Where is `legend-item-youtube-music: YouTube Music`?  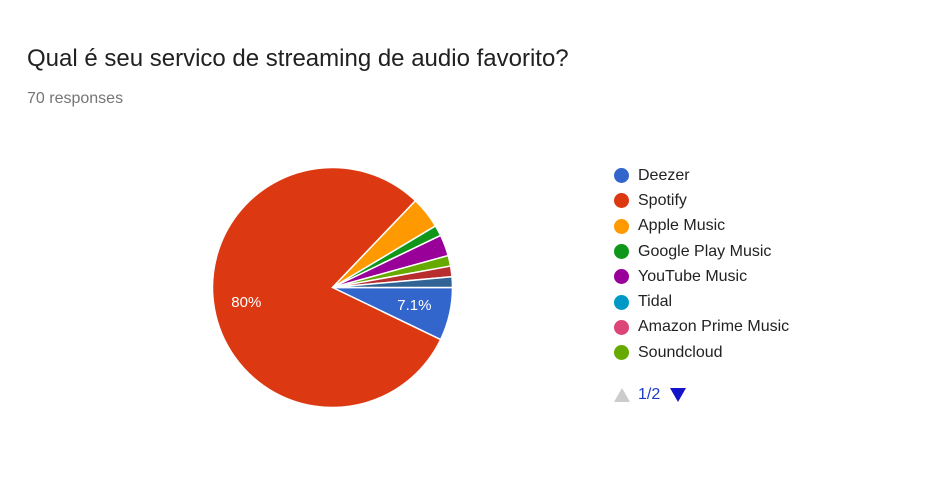
legend-item-youtube-music: YouTube Music is located at coordinates (701, 276).